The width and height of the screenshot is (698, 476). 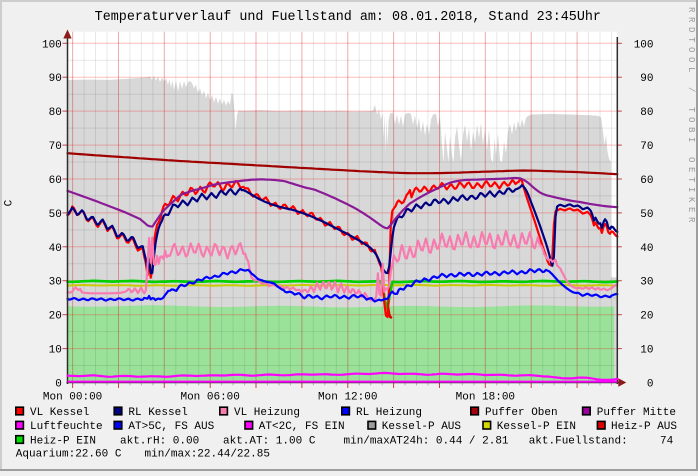 I want to click on svg-text: Luftfeuchte, so click(x=66, y=427).